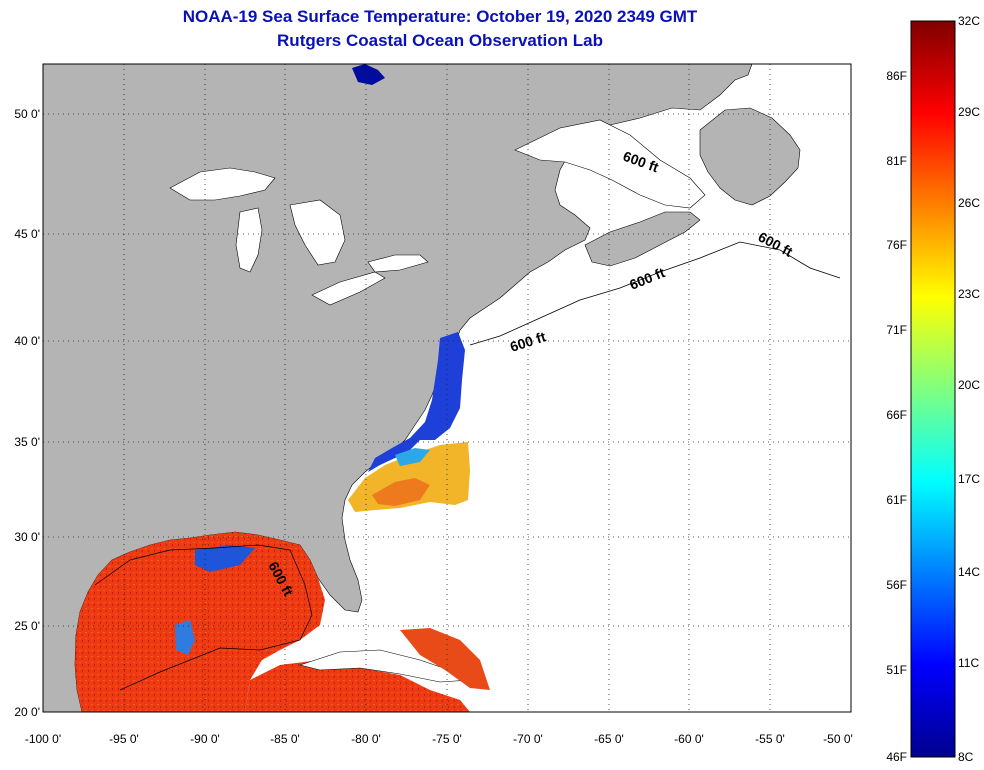 This screenshot has width=984, height=770. I want to click on celsius-label: 11C, so click(968, 663).